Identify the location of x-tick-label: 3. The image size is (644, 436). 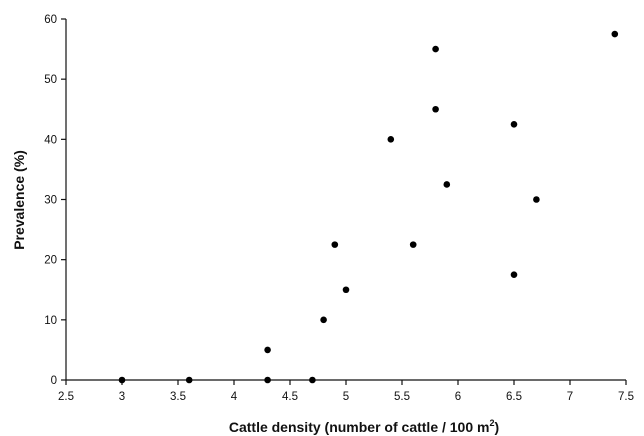
(122, 397).